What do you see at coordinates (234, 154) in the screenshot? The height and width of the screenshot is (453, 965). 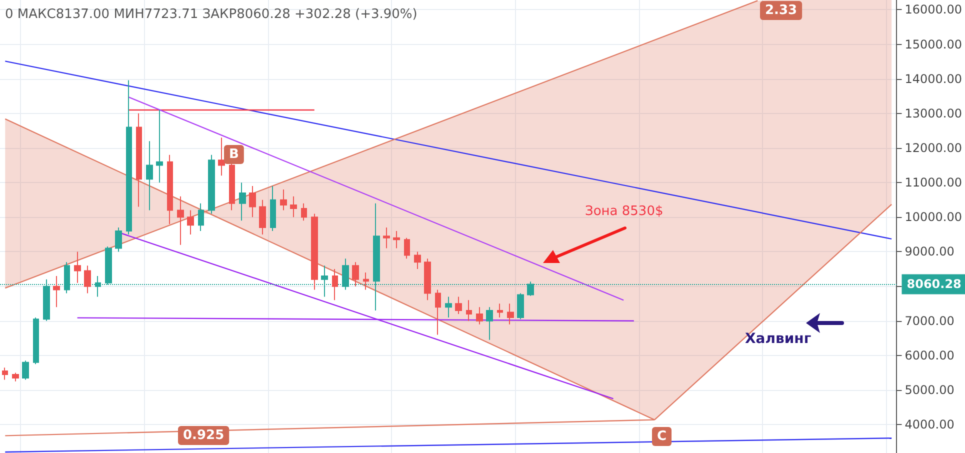 I see `annotation: B` at bounding box center [234, 154].